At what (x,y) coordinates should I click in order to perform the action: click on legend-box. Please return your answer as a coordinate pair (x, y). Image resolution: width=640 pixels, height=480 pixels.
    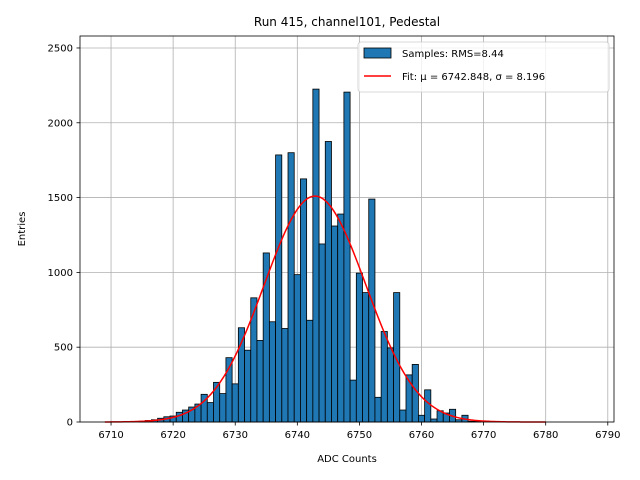
    Looking at the image, I should click on (483, 67).